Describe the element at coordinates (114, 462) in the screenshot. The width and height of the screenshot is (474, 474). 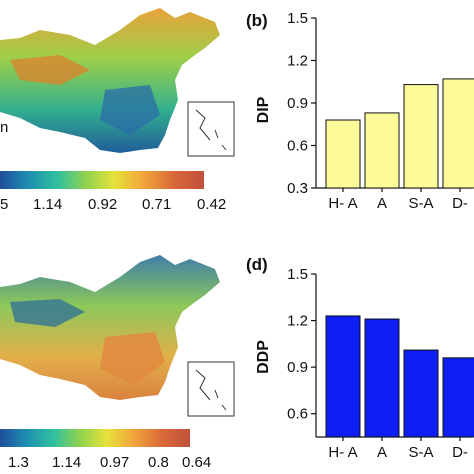
I see `colorbar-tick-3: 0.97` at that location.